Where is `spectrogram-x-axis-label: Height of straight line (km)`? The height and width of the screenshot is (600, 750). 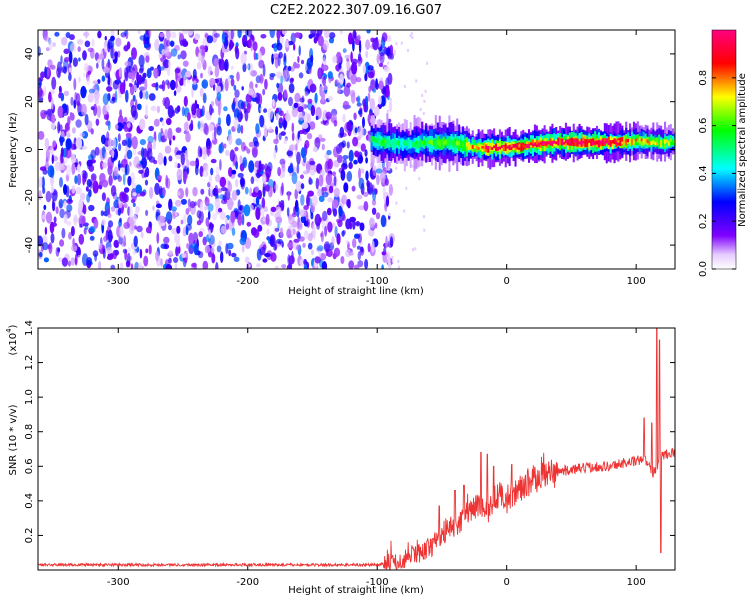
spectrogram-x-axis-label: Height of straight line (km) is located at coordinates (356, 291).